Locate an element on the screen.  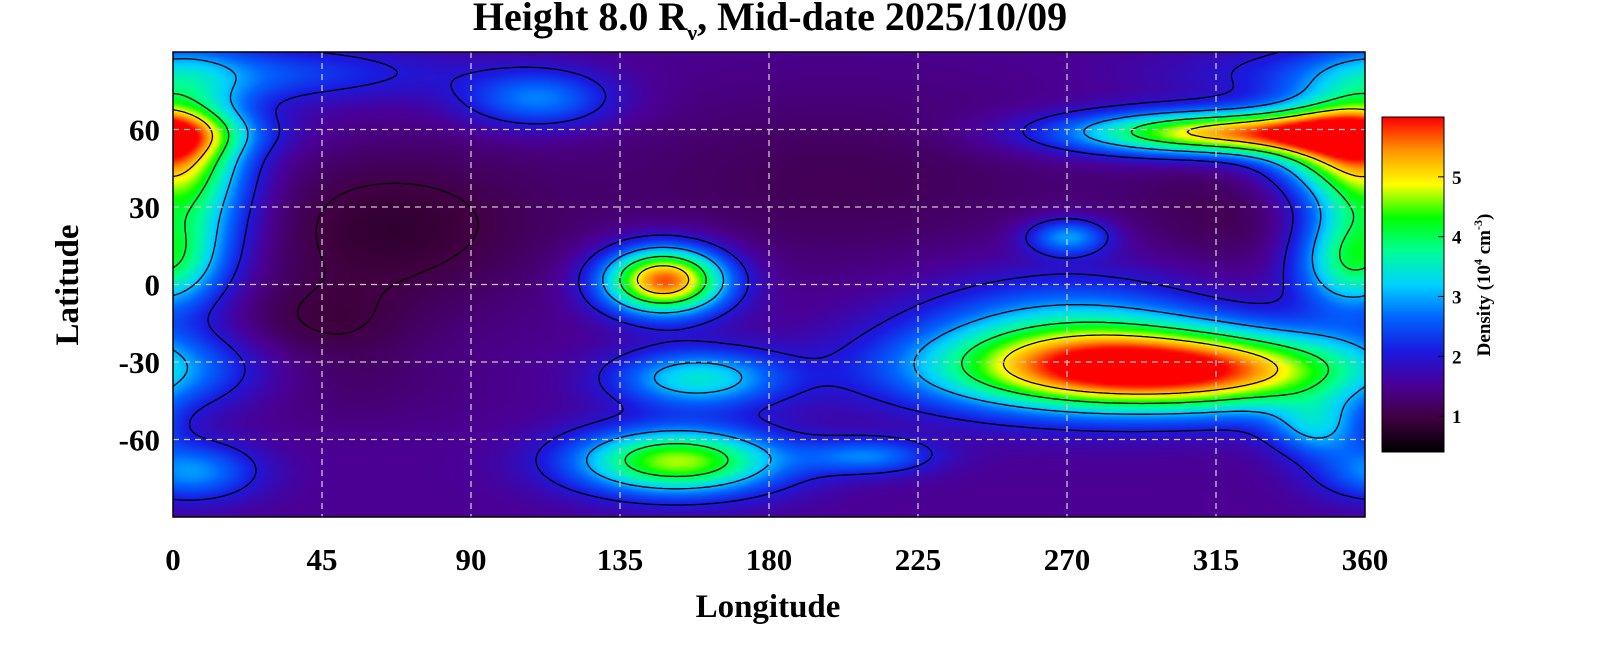
x-tick-label: 180 is located at coordinates (769, 559).